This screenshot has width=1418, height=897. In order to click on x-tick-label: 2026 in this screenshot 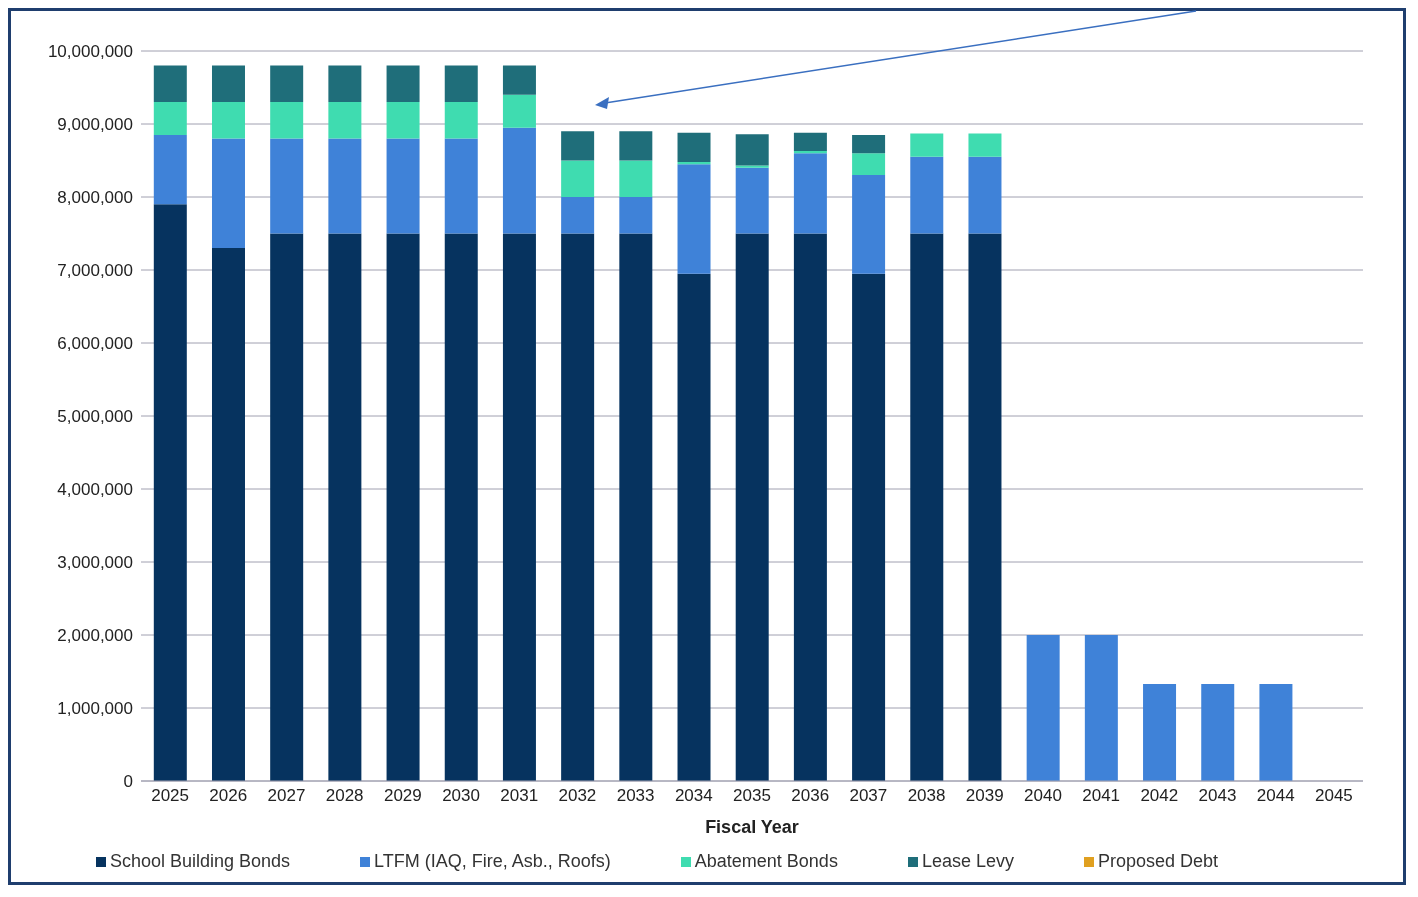, I will do `click(228, 796)`.